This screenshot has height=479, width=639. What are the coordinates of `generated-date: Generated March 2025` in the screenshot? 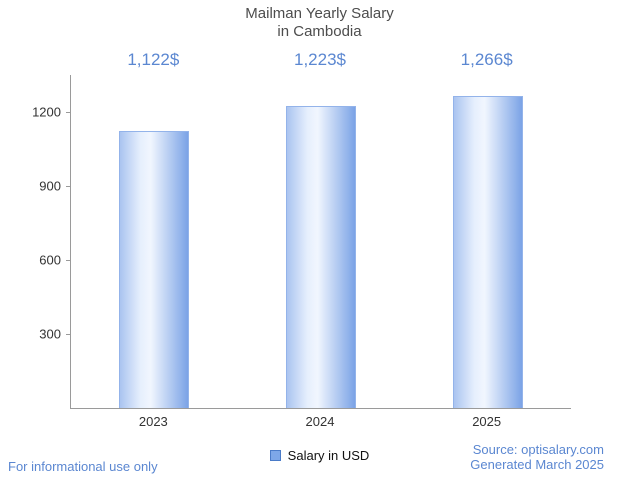 It's located at (537, 464).